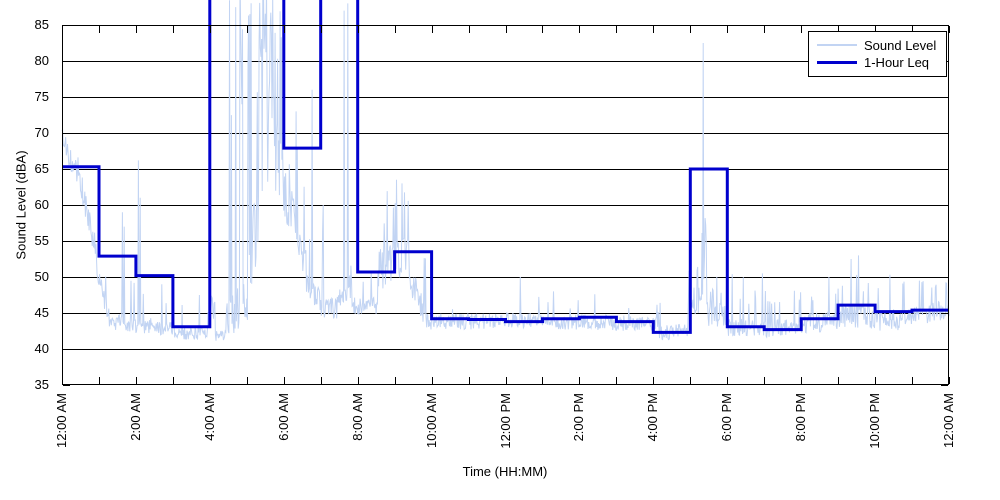 The height and width of the screenshot is (500, 1000). I want to click on x-tick-label: 4:00 AM, so click(209, 417).